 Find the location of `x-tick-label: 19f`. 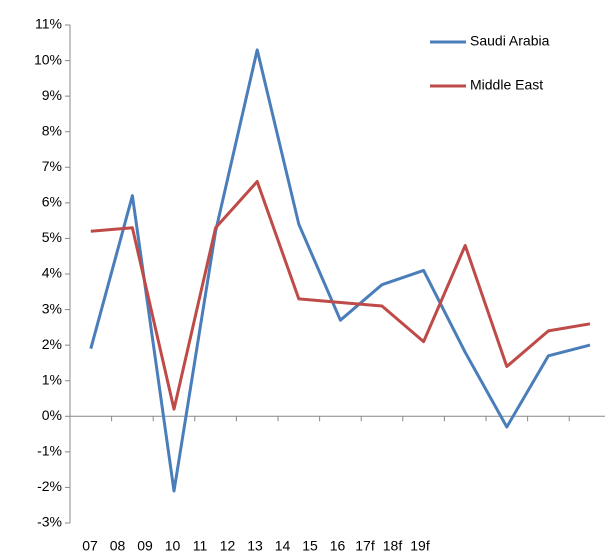

x-tick-label: 19f is located at coordinates (420, 546).